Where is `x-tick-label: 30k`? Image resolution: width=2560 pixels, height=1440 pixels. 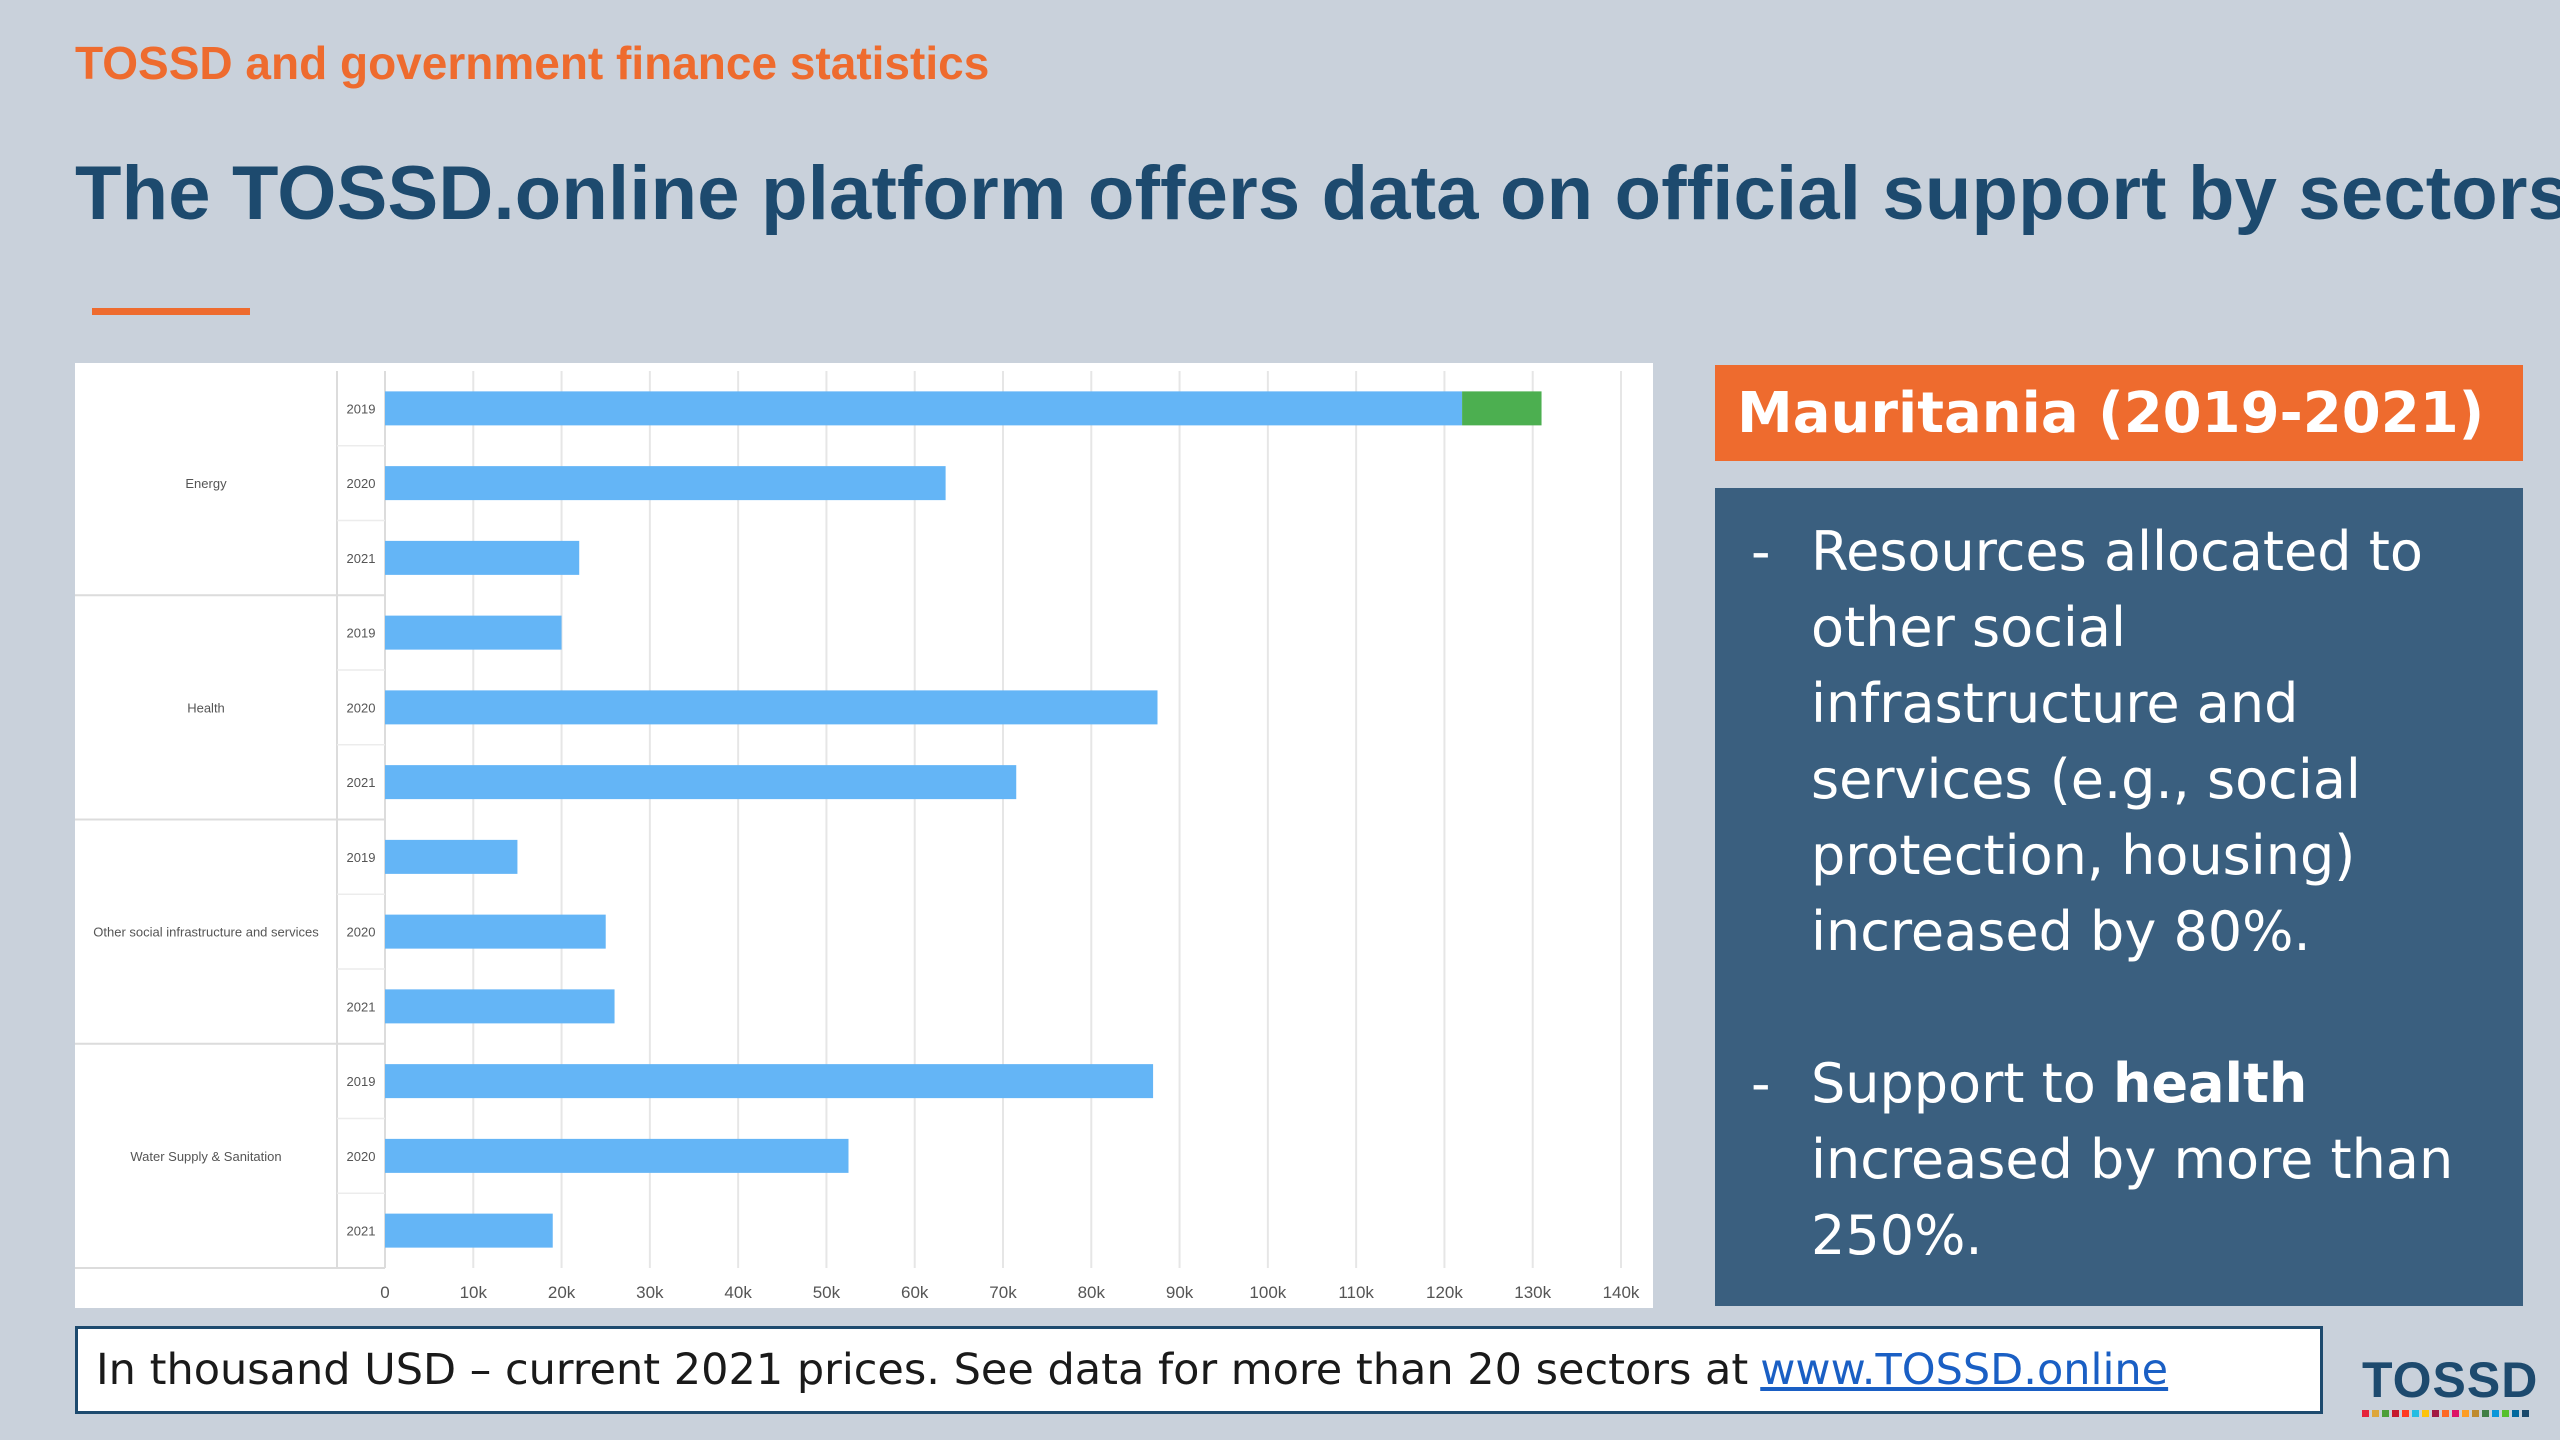
x-tick-label: 30k is located at coordinates (650, 1292).